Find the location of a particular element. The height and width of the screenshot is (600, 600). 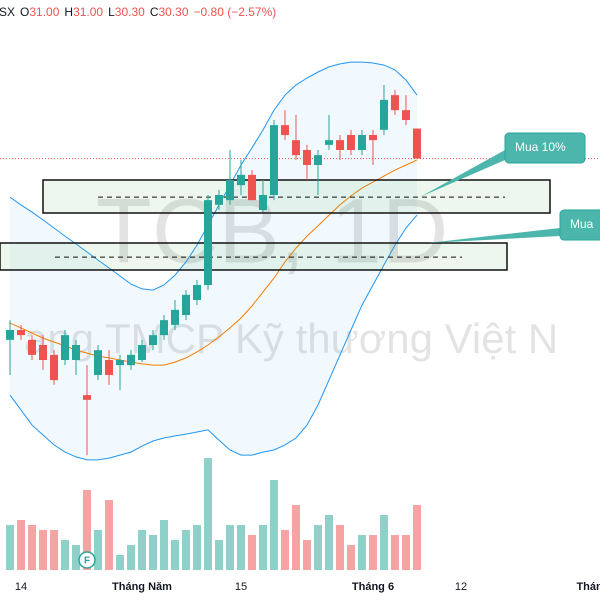

event-marker is located at coordinates (87, 560).